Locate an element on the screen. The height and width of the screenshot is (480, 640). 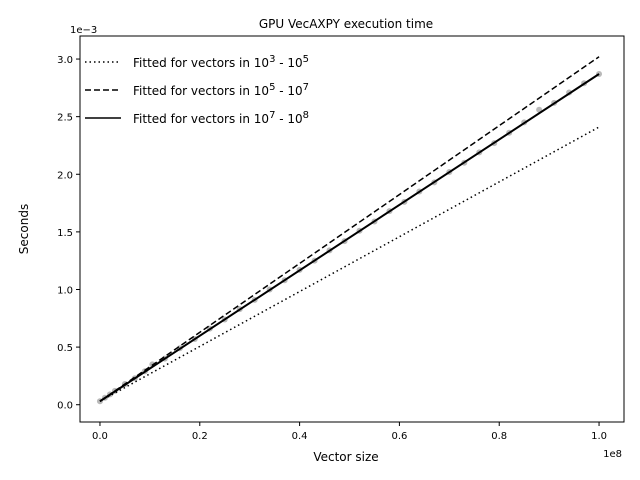
y-tick-label: 0.0 is located at coordinates (65, 406).